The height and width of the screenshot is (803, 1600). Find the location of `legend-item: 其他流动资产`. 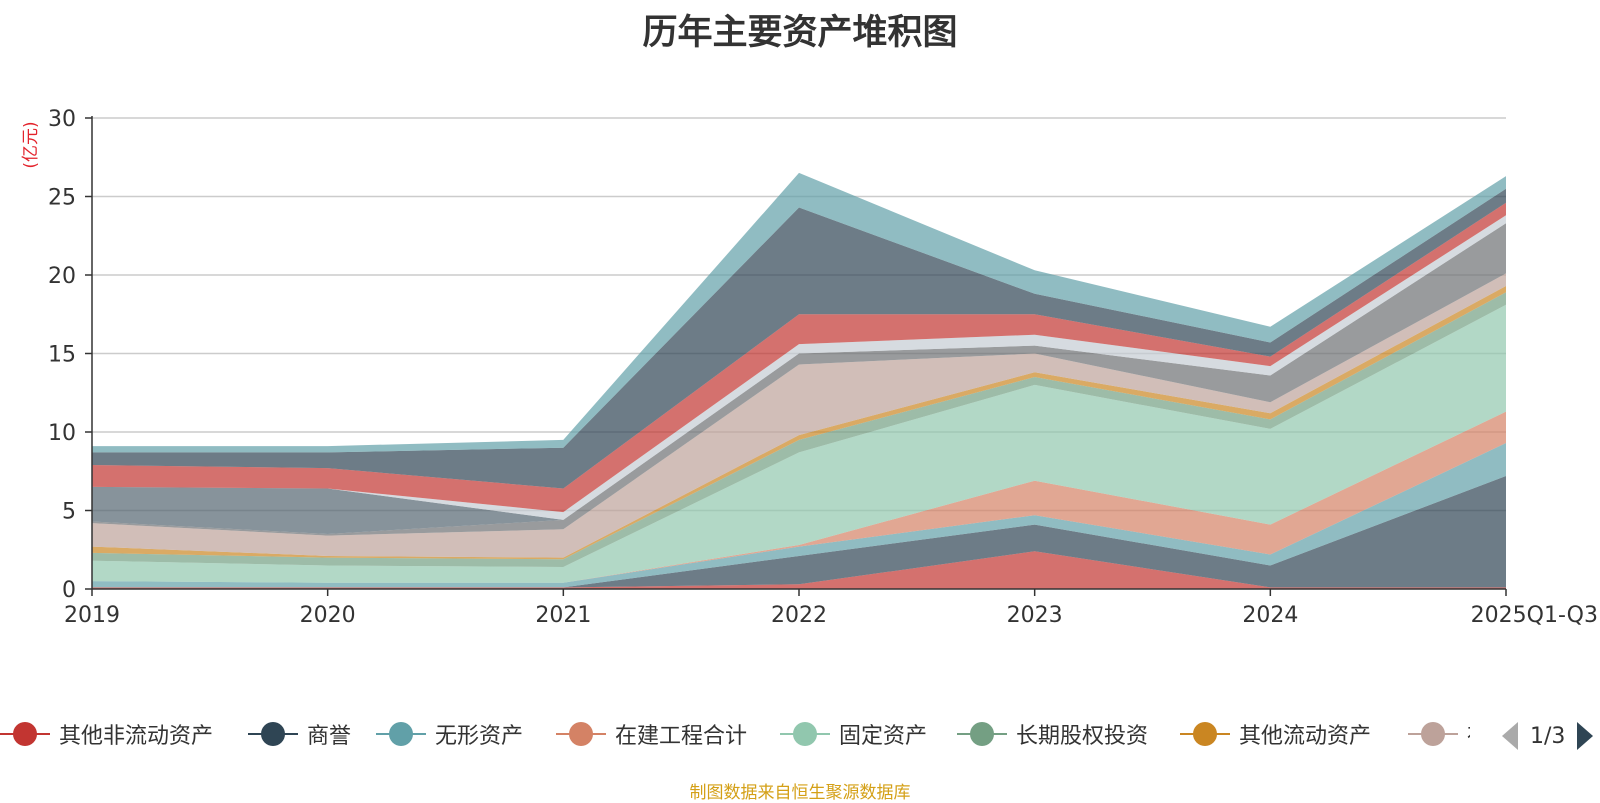

legend-item: 其他流动资产 is located at coordinates (1275, 734).